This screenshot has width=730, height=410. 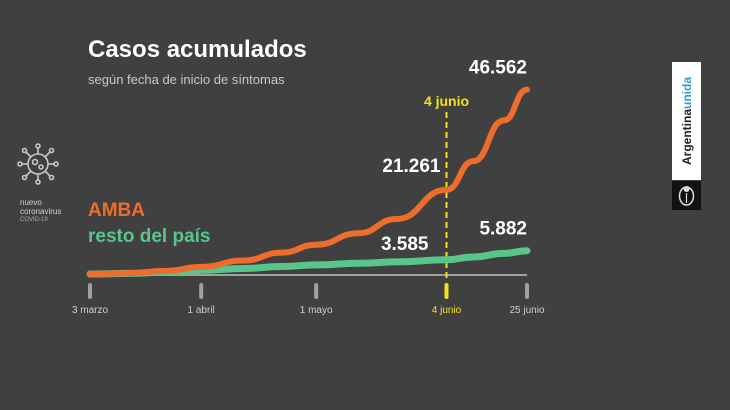 What do you see at coordinates (498, 68) in the screenshot?
I see `data-label: 46.562` at bounding box center [498, 68].